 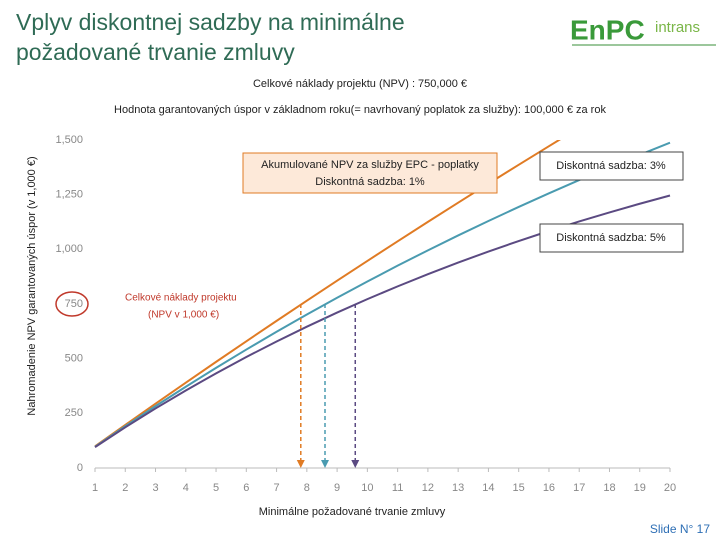 I want to click on y-tick-label: 750, so click(x=74, y=304).